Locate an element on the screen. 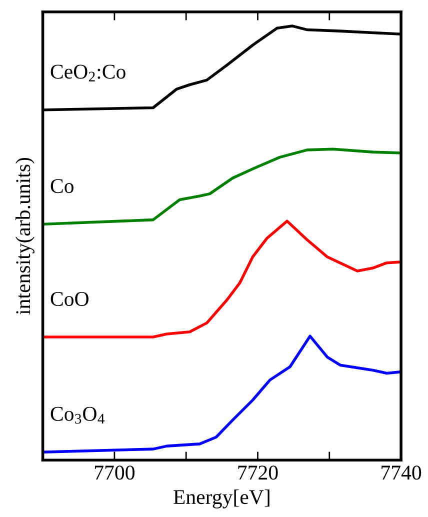 This screenshot has width=428, height=517. series-label: Co is located at coordinates (62, 186).